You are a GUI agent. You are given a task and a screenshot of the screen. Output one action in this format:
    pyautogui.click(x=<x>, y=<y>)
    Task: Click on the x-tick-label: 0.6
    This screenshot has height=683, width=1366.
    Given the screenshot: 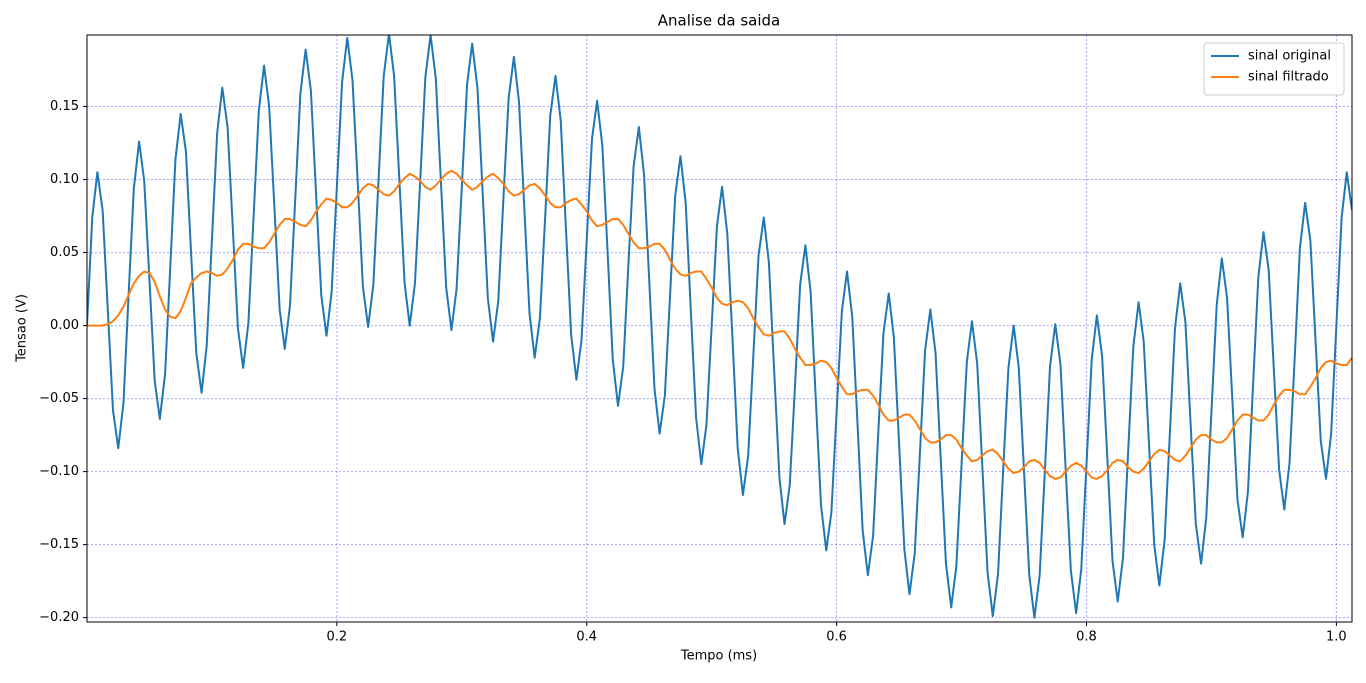 What is the action you would take?
    pyautogui.click(x=836, y=637)
    